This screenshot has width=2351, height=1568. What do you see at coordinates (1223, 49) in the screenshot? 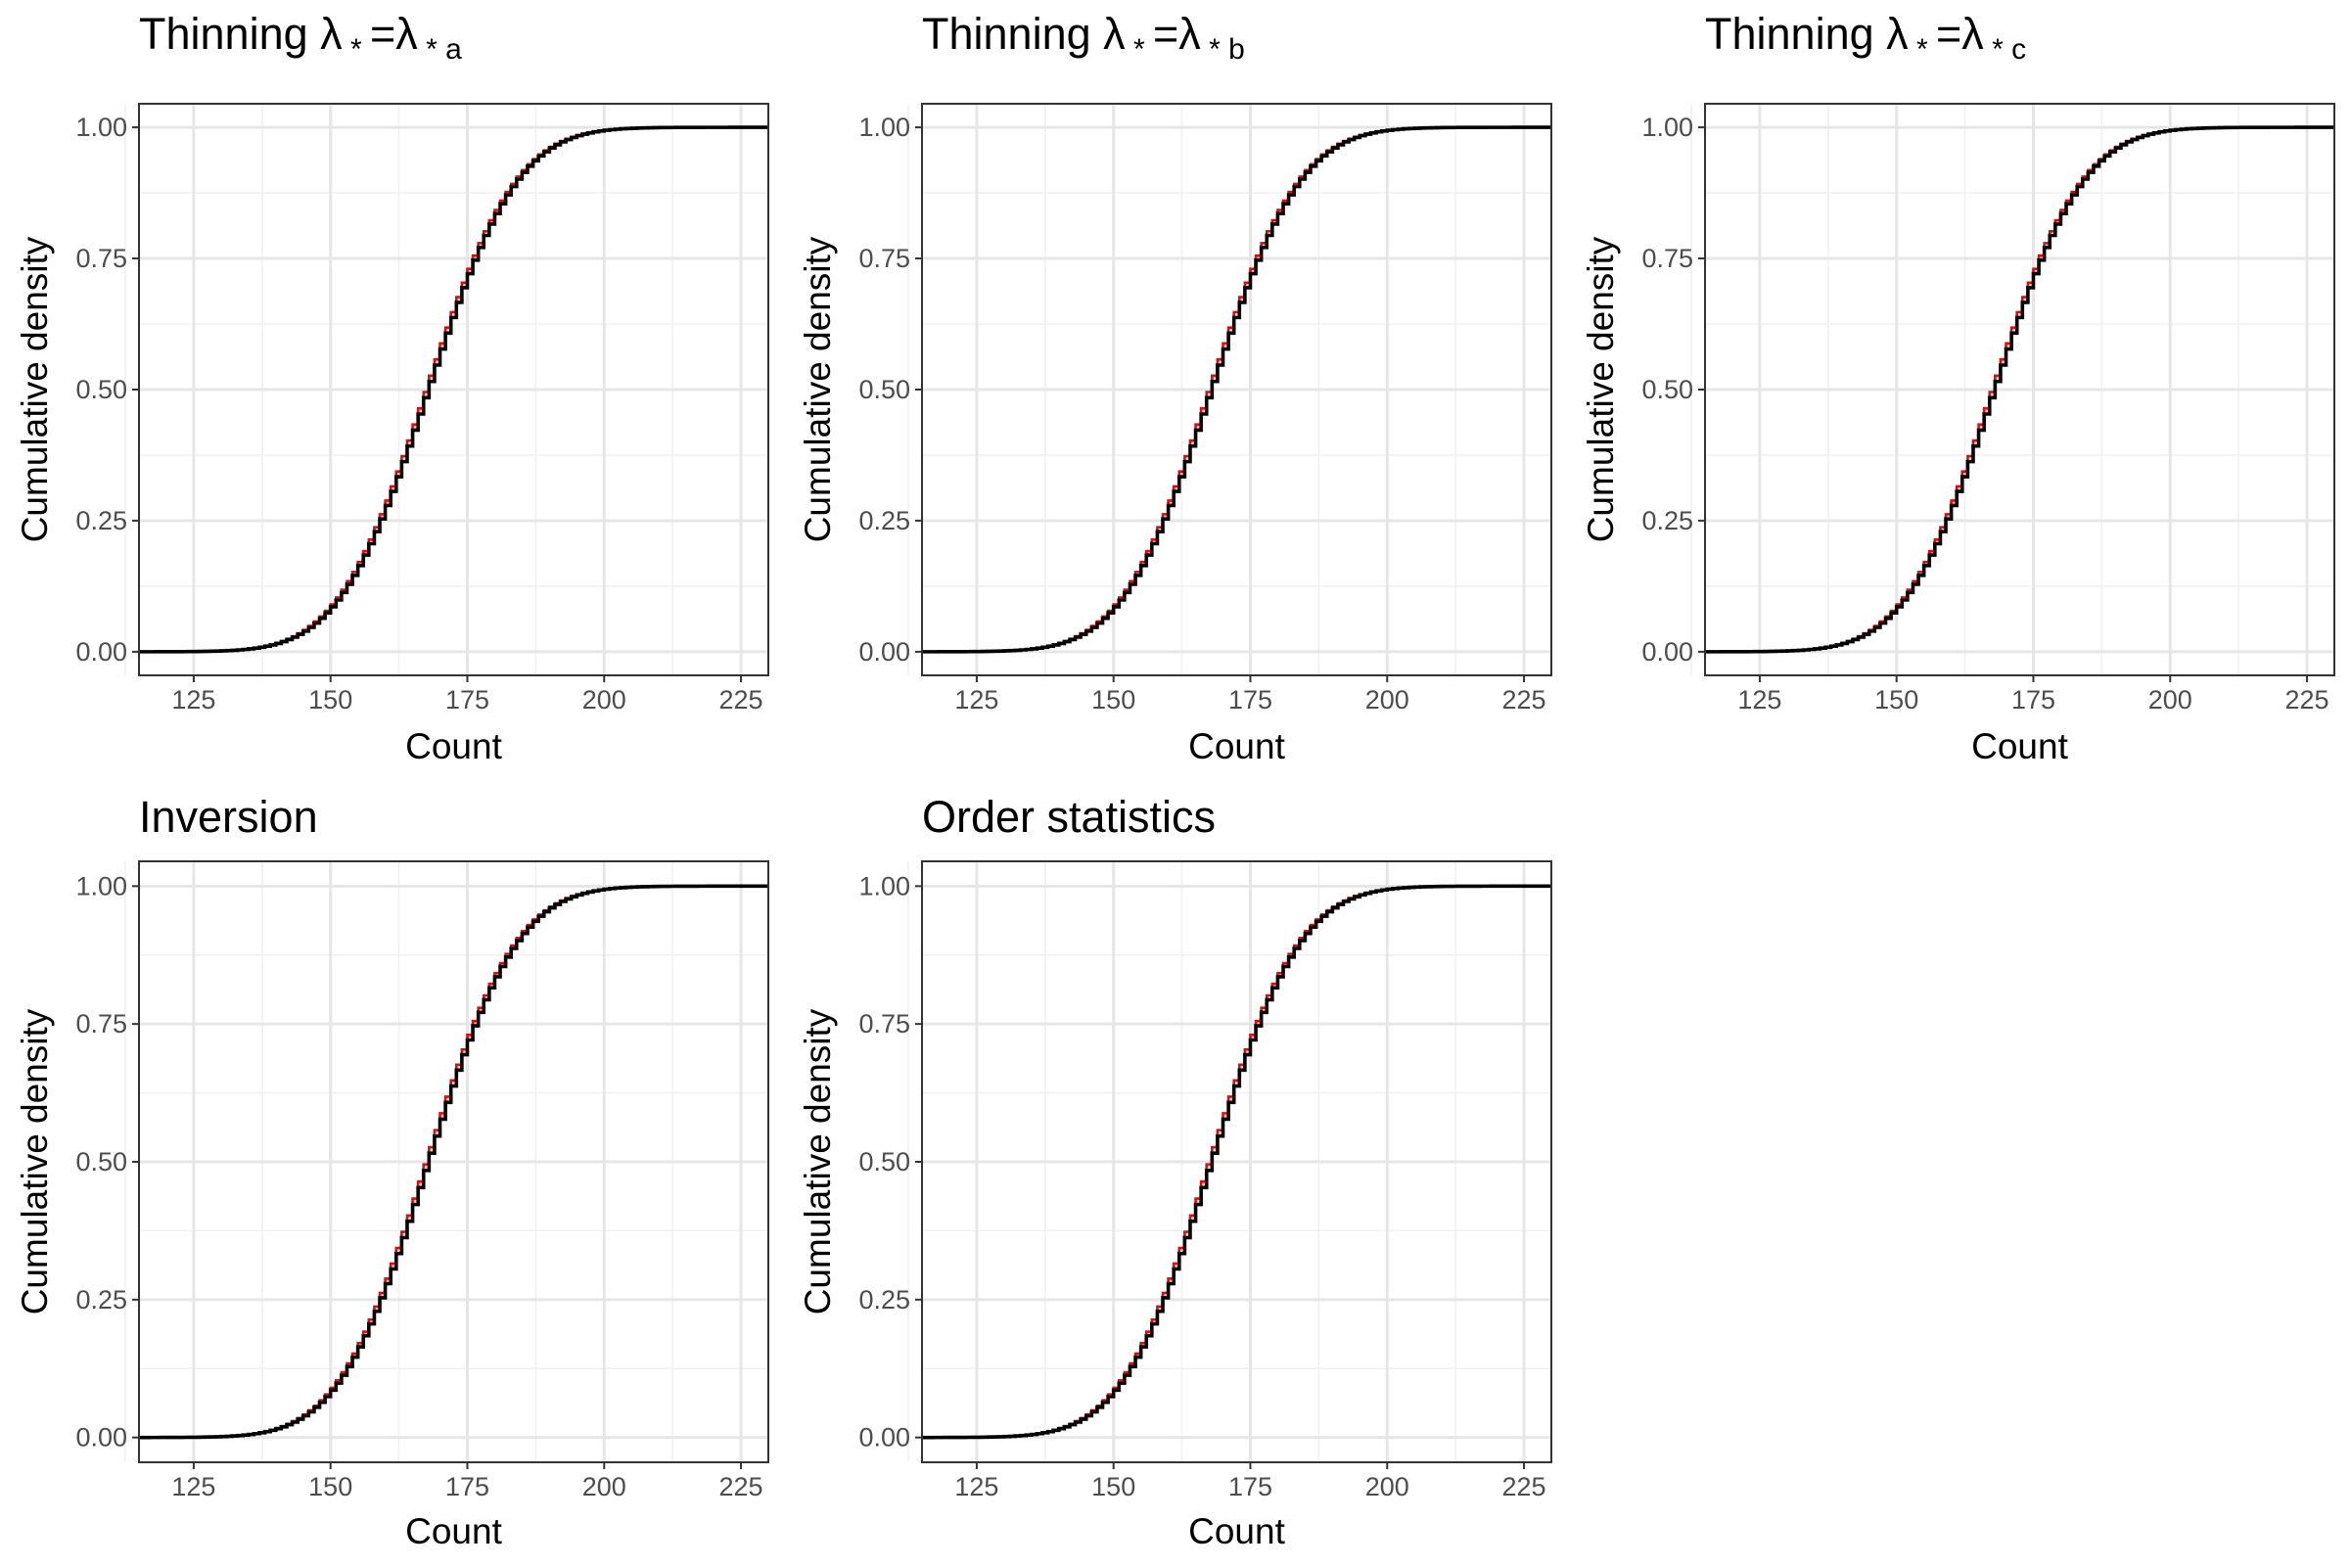
I see `title-subscript: * b` at bounding box center [1223, 49].